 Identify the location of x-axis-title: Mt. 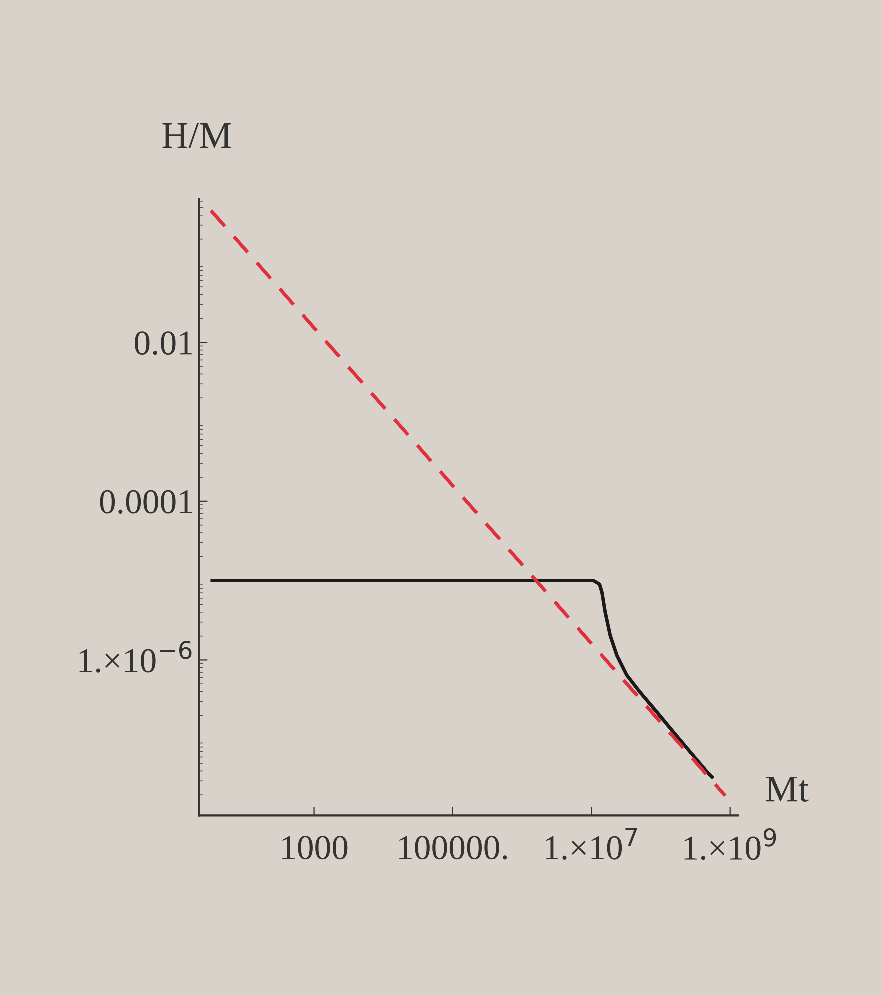
(787, 789).